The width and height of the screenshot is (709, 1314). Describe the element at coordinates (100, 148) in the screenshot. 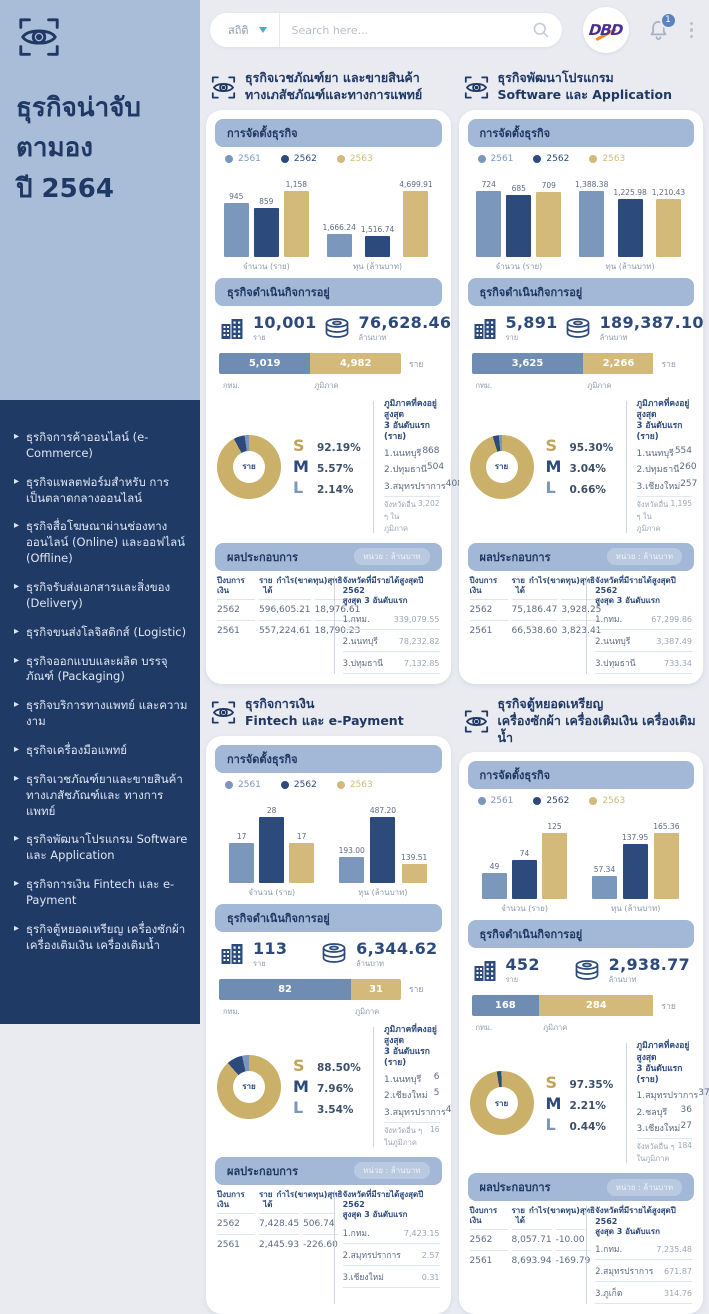

I see `page-title-line: ตามอง` at that location.